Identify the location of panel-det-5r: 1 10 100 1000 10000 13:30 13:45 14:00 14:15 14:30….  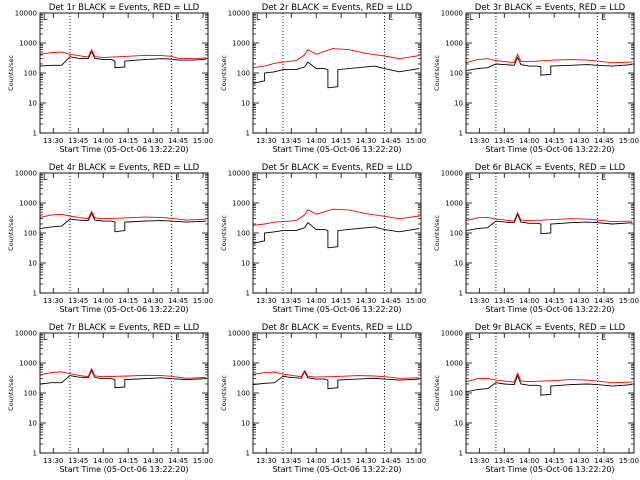
(323, 238).